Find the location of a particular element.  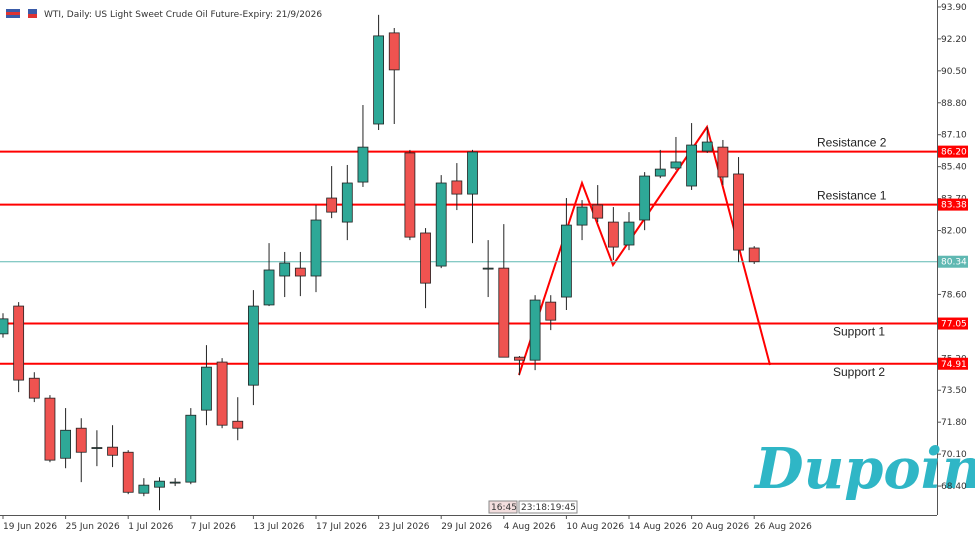

time-boxes: 16:45 23:18:19:45 is located at coordinates (533, 507).